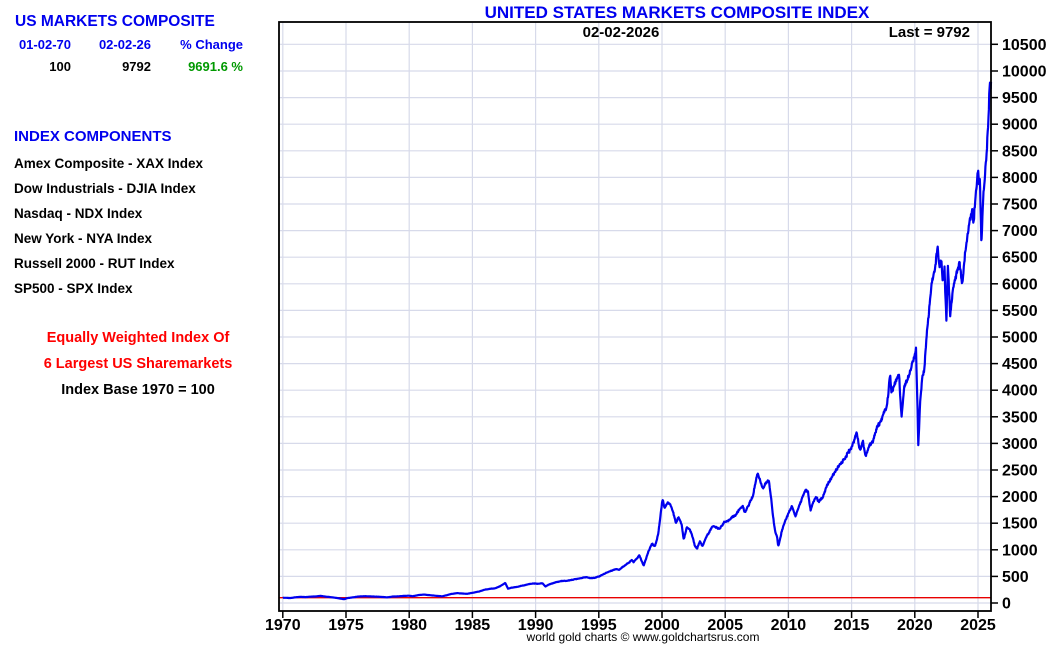 The width and height of the screenshot is (1050, 650). Describe the element at coordinates (283, 625) in the screenshot. I see `x-tick-label: 1970` at that location.